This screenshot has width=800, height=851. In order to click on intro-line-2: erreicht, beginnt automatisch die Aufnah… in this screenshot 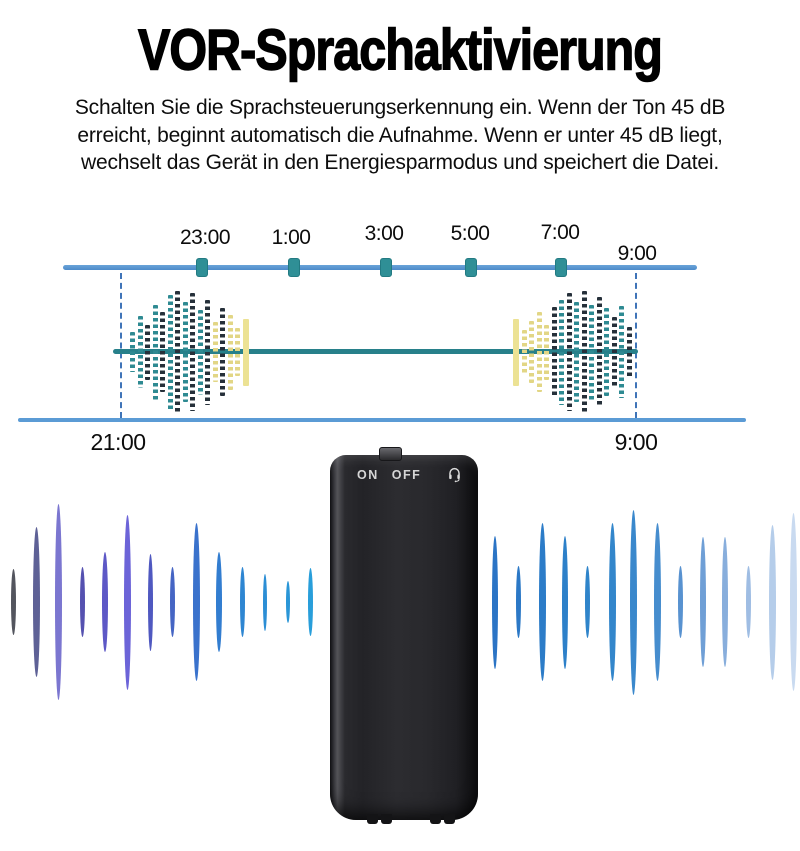, I will do `click(400, 135)`.